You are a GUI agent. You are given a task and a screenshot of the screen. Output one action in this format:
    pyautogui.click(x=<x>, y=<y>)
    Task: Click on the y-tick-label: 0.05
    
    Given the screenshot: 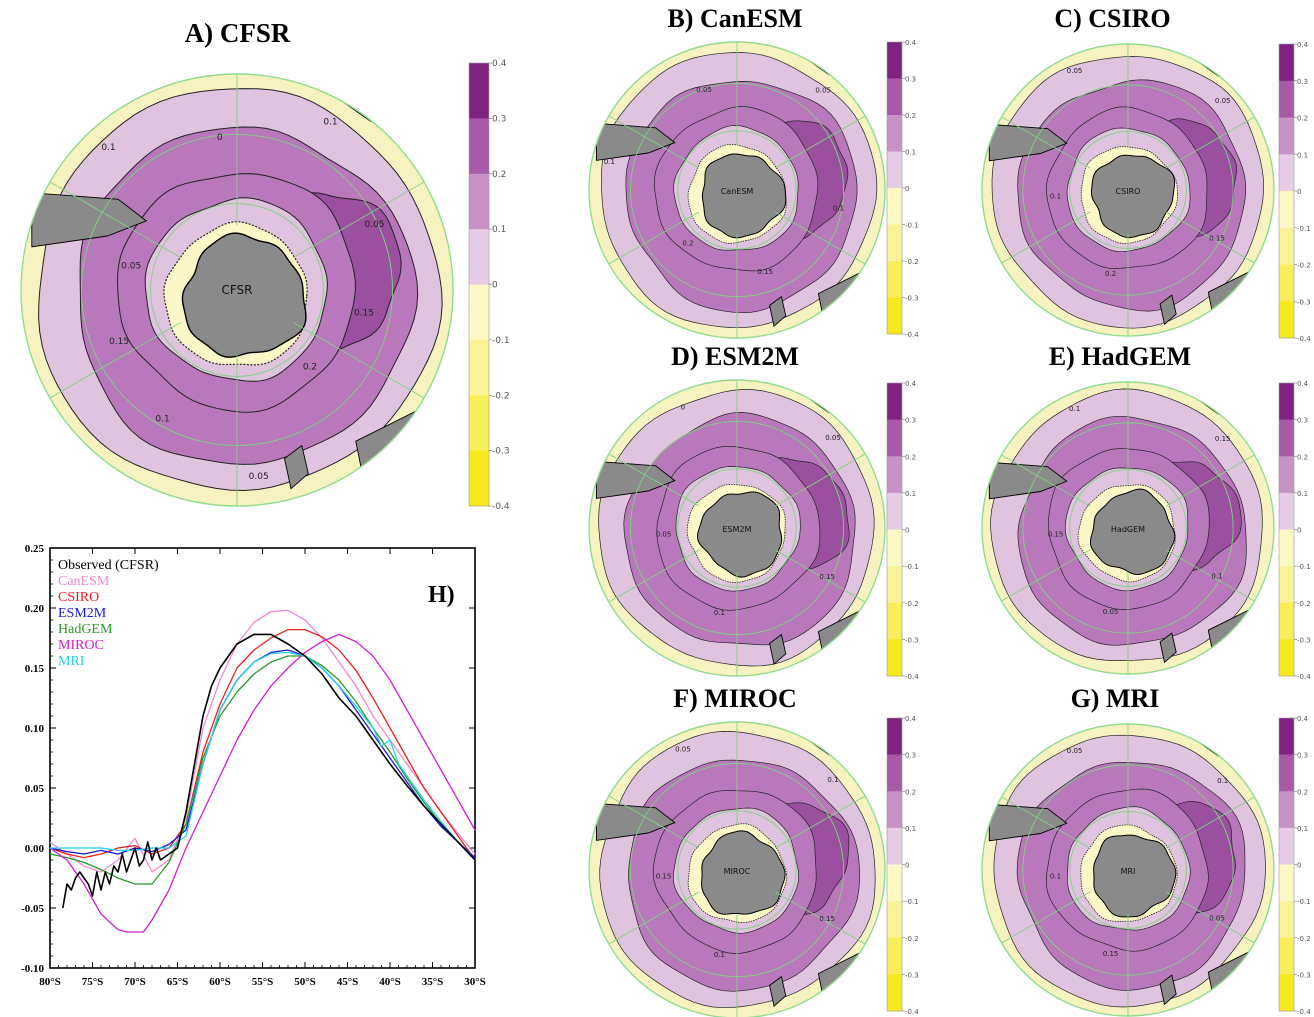 What is the action you would take?
    pyautogui.click(x=35, y=789)
    